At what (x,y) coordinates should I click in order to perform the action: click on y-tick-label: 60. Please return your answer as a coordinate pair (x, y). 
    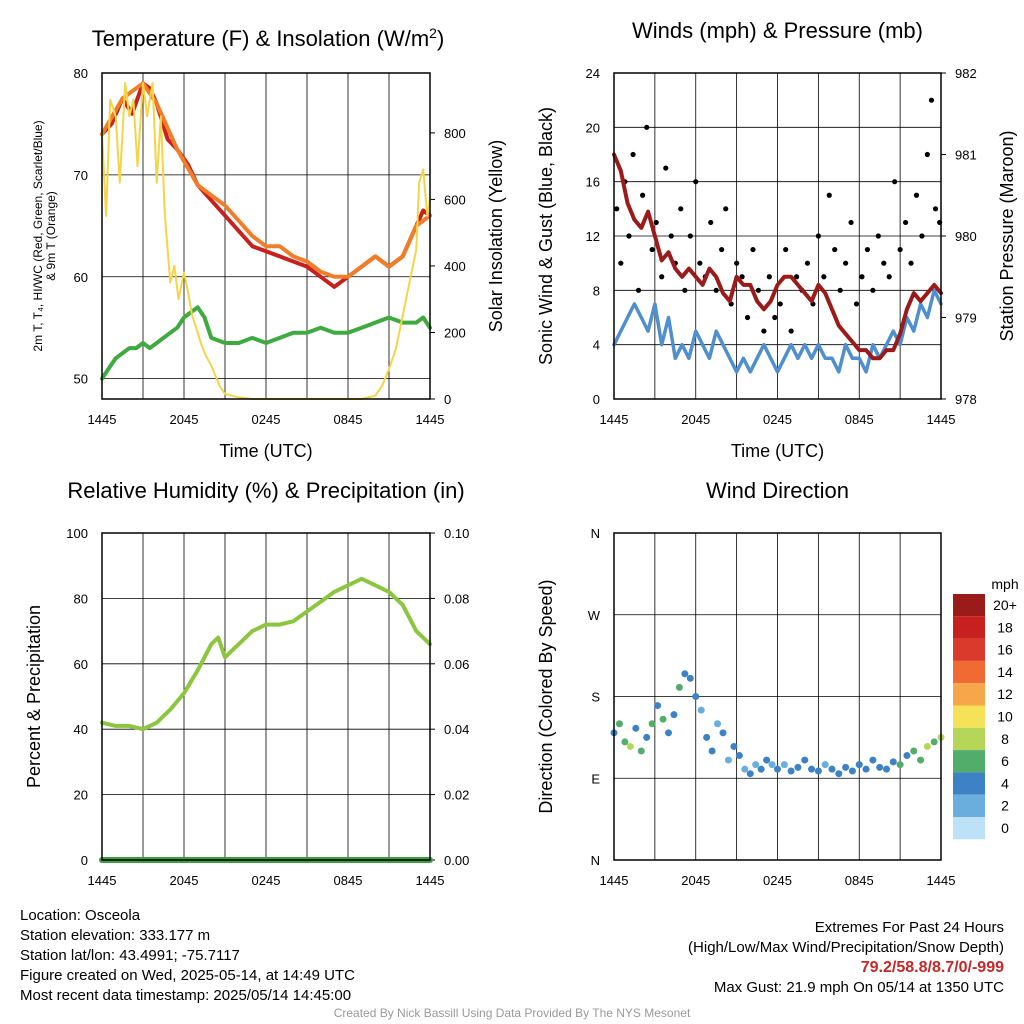
    Looking at the image, I should click on (81, 664).